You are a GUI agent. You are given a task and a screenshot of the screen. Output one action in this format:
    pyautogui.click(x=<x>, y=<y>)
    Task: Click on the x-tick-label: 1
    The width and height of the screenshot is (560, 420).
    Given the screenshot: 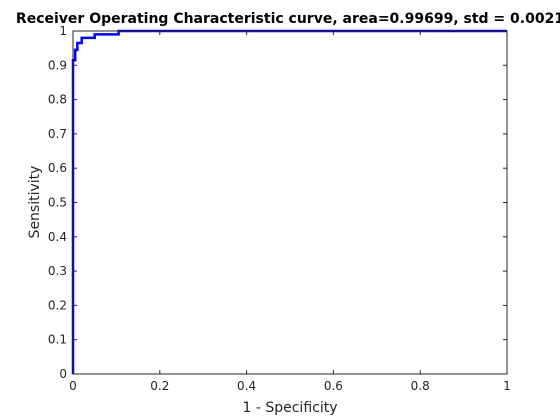 What is the action you would take?
    pyautogui.click(x=507, y=386)
    